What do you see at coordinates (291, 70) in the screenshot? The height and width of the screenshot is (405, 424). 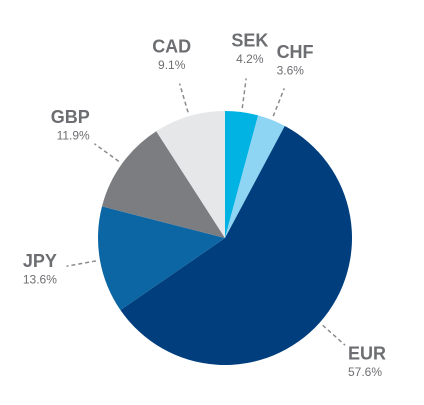 I see `slice-value-label: 3.6%` at bounding box center [291, 70].